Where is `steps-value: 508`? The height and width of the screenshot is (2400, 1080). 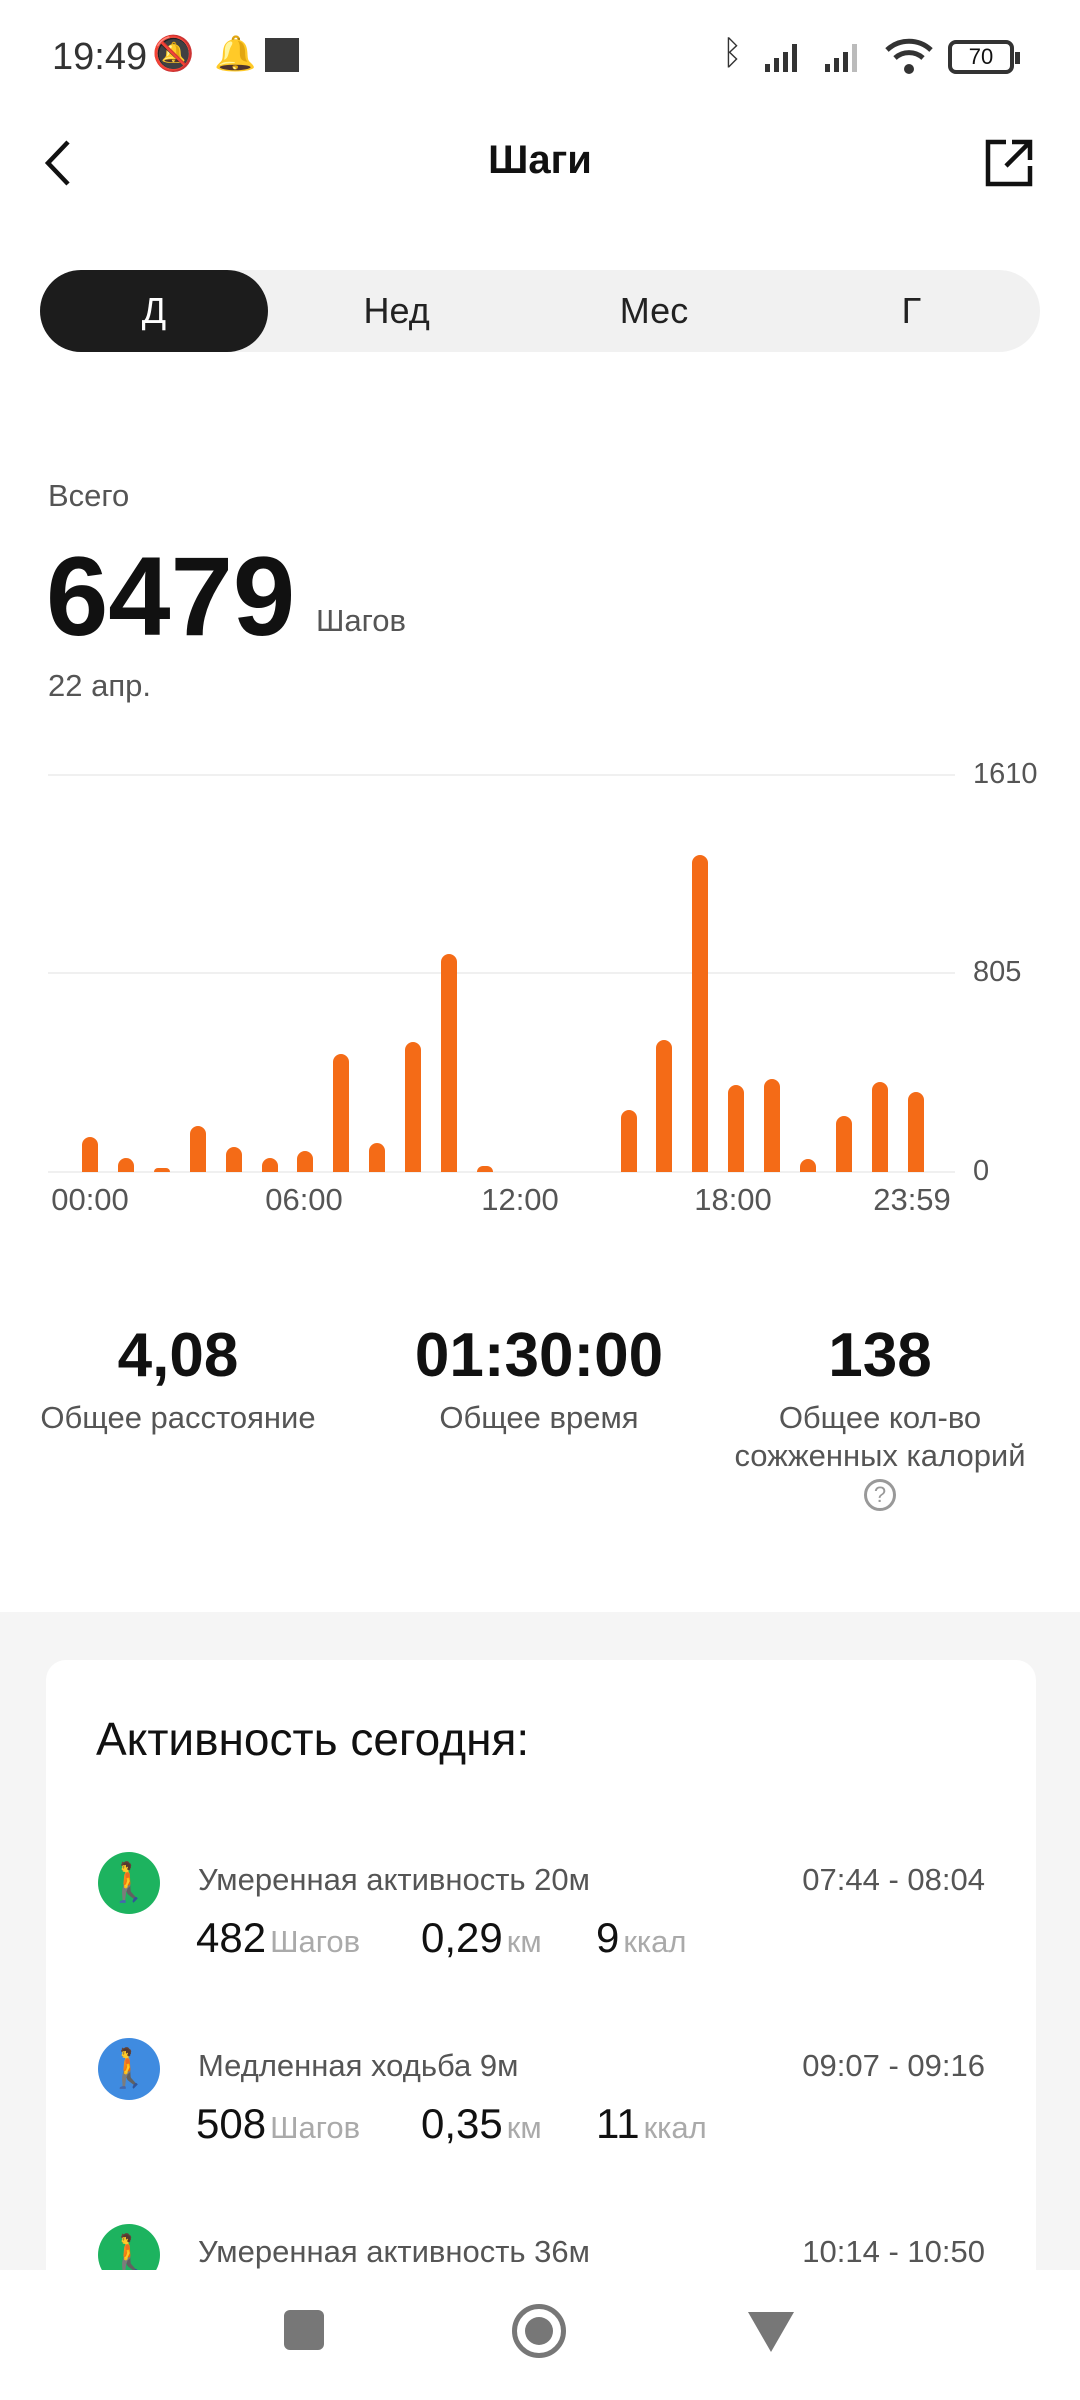 steps-value: 508 is located at coordinates (231, 2123).